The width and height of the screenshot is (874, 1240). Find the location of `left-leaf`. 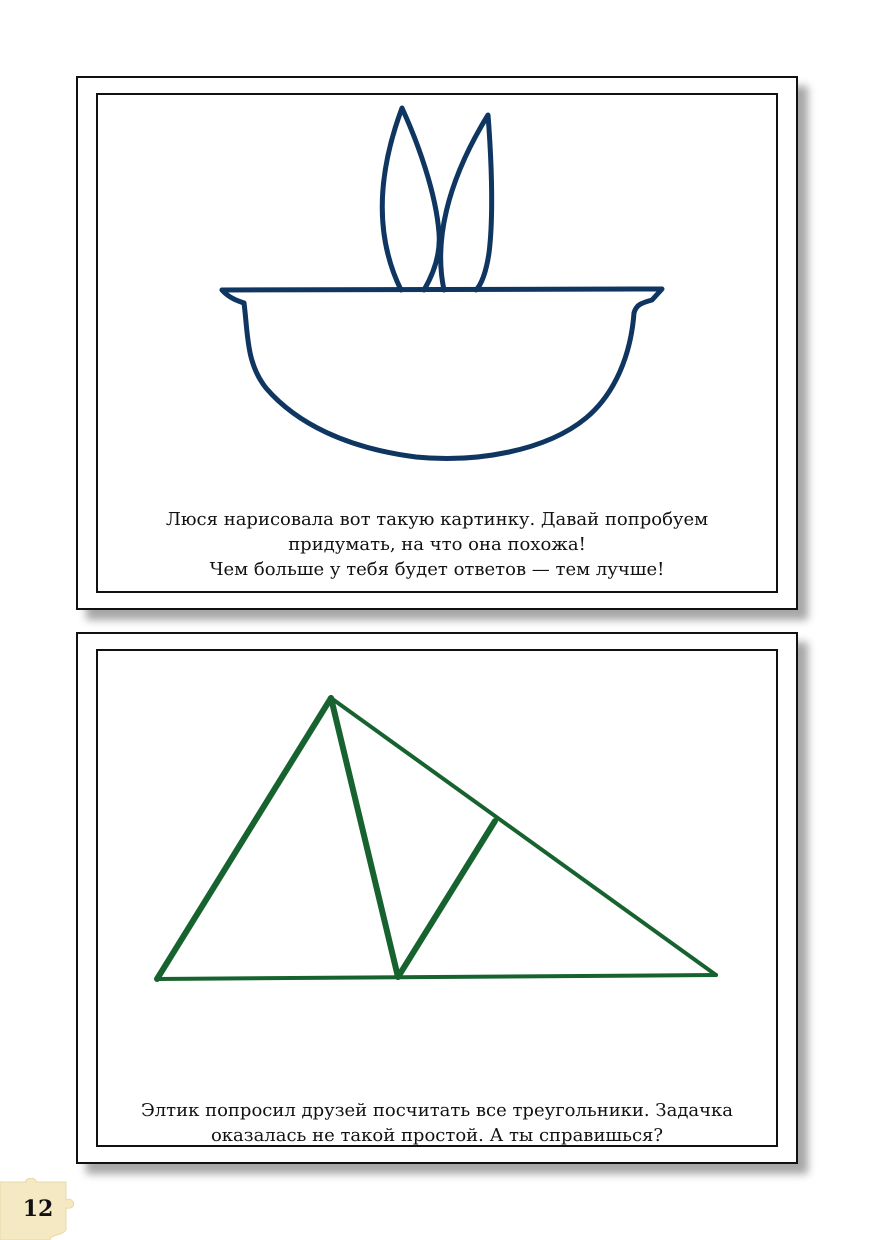

left-leaf is located at coordinates (410, 199).